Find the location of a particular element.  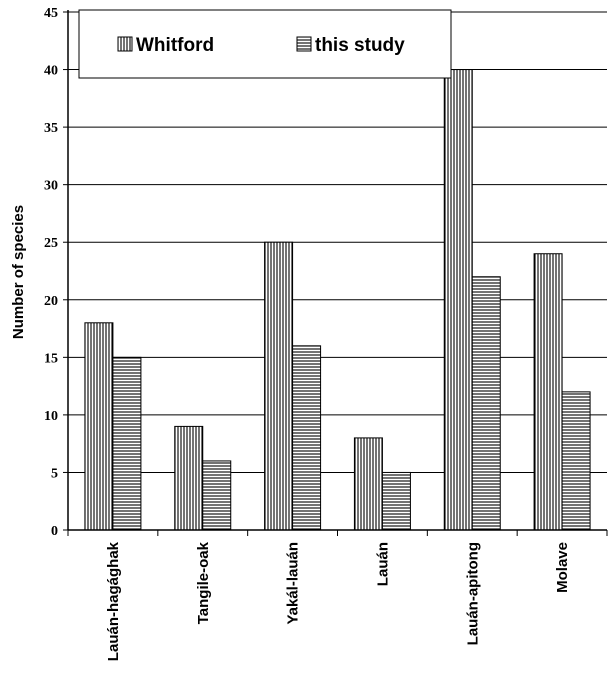

y-tick-label: 40 is located at coordinates (51, 71).